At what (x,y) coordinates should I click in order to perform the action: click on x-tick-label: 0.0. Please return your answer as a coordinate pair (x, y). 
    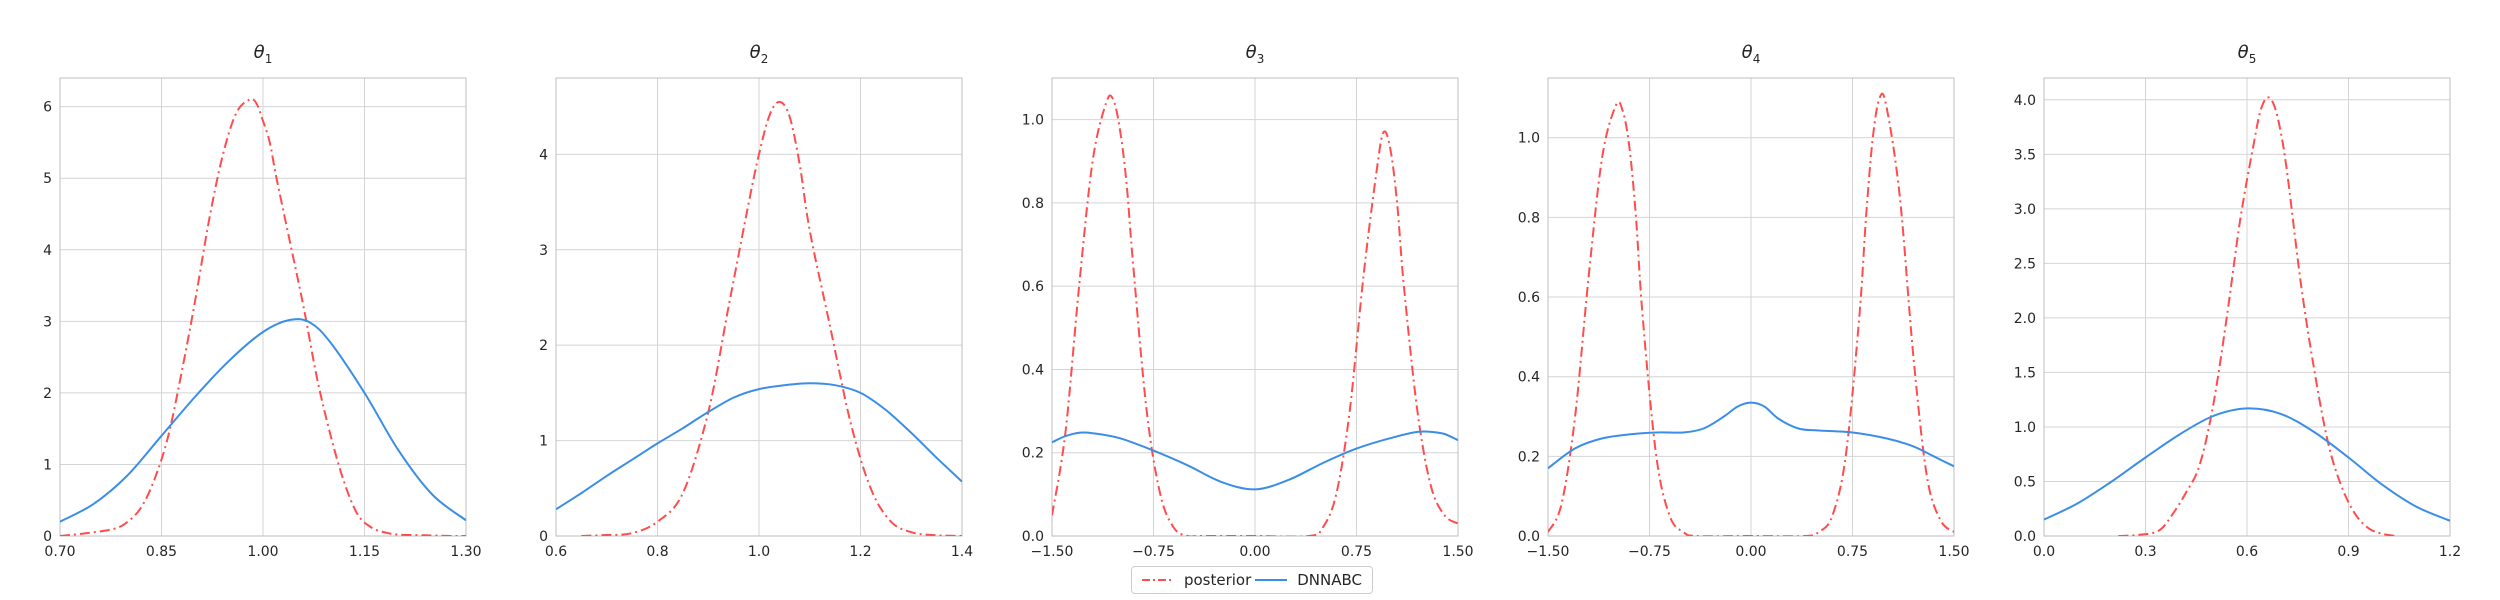
    Looking at the image, I should click on (2044, 552).